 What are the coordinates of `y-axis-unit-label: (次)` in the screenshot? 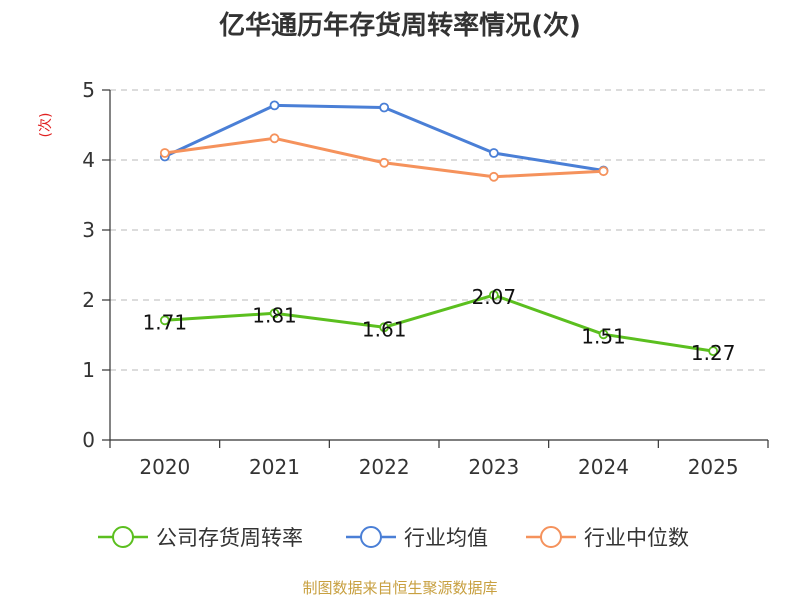 It's located at (46, 125).